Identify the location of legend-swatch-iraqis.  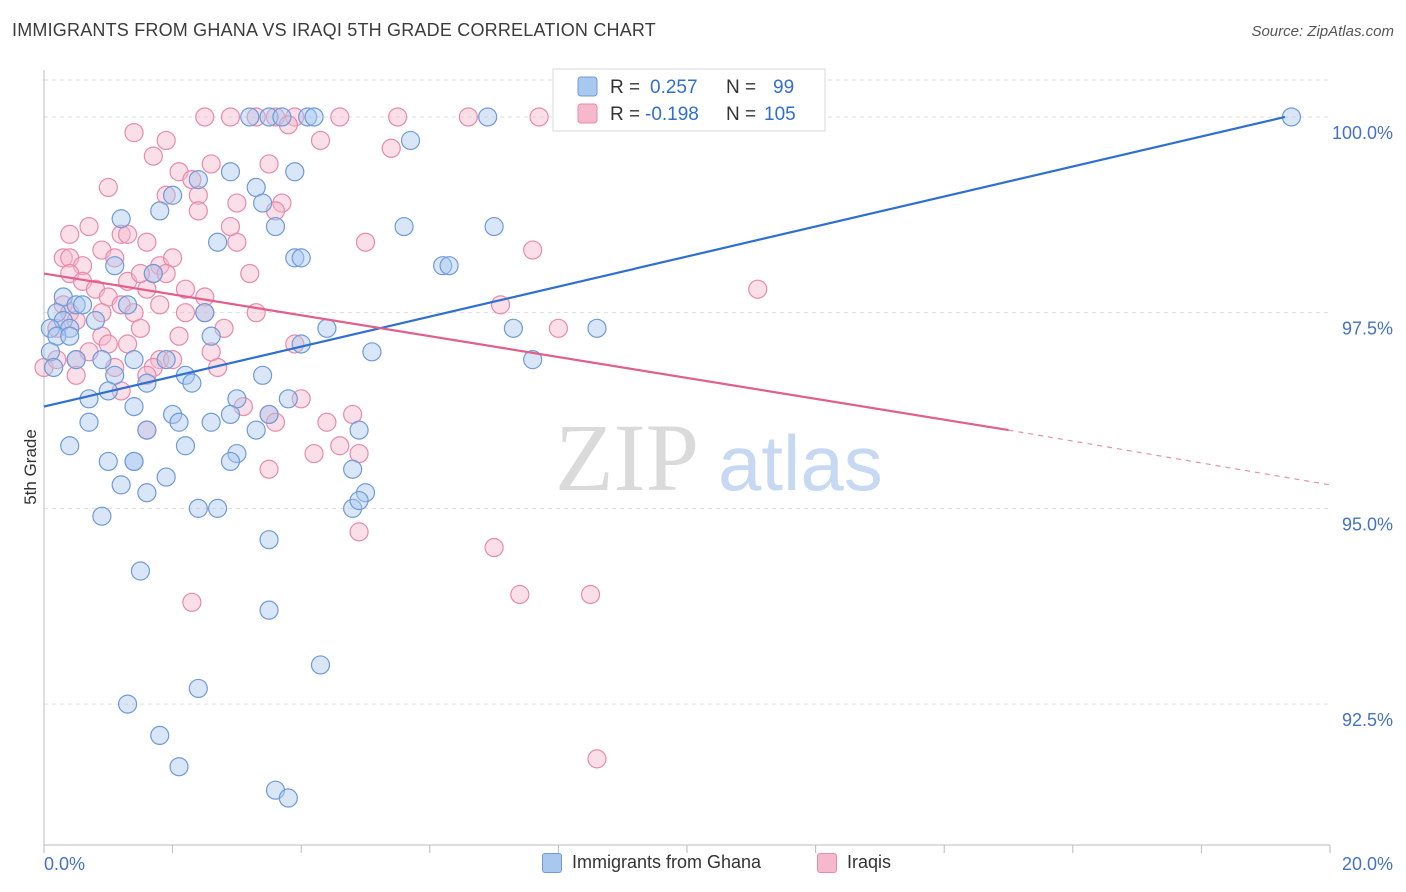
(587, 113).